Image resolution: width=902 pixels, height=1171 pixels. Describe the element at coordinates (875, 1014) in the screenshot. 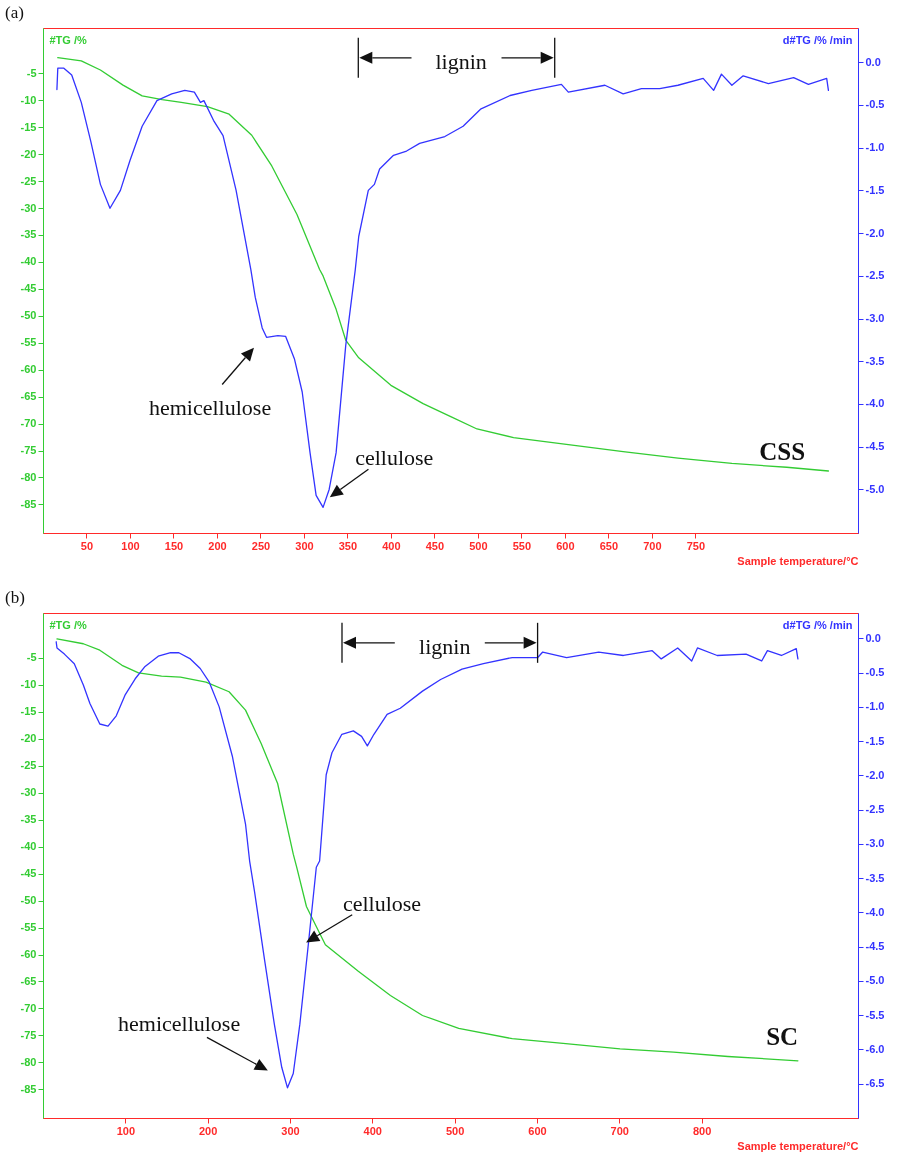

I see `y2-tick-label: -5.5` at that location.